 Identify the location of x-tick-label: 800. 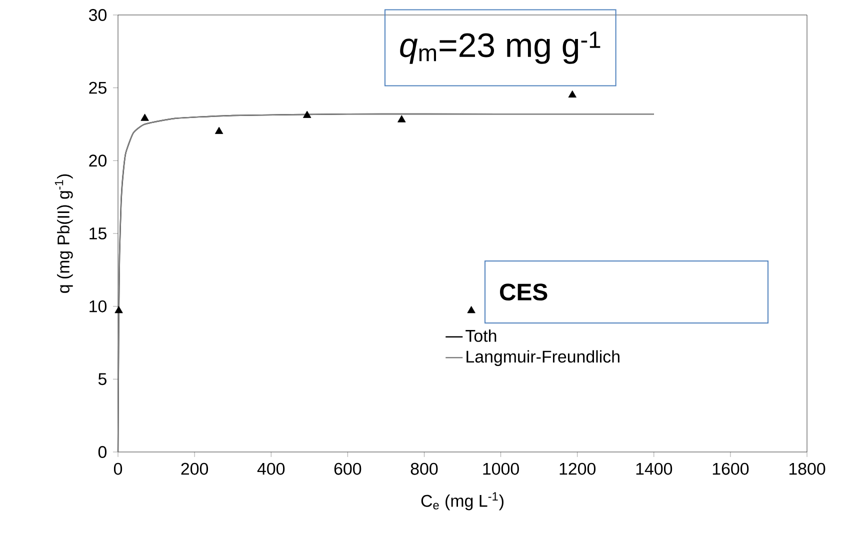
(424, 468).